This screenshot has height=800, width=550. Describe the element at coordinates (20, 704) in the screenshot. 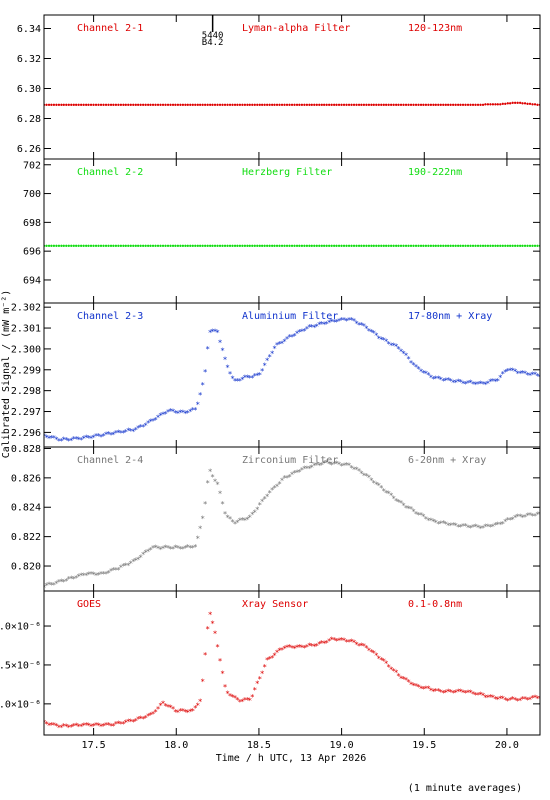

I see `y-tick-label: 3.0×10⁻⁶` at that location.